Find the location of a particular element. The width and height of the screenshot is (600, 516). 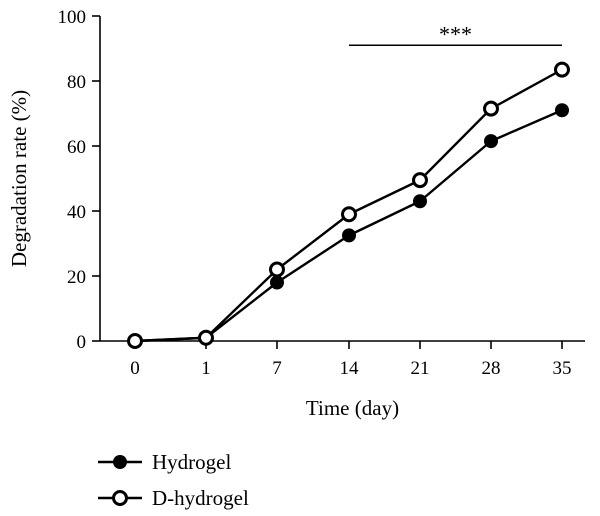

x-tick-label-0: 0 is located at coordinates (135, 368).